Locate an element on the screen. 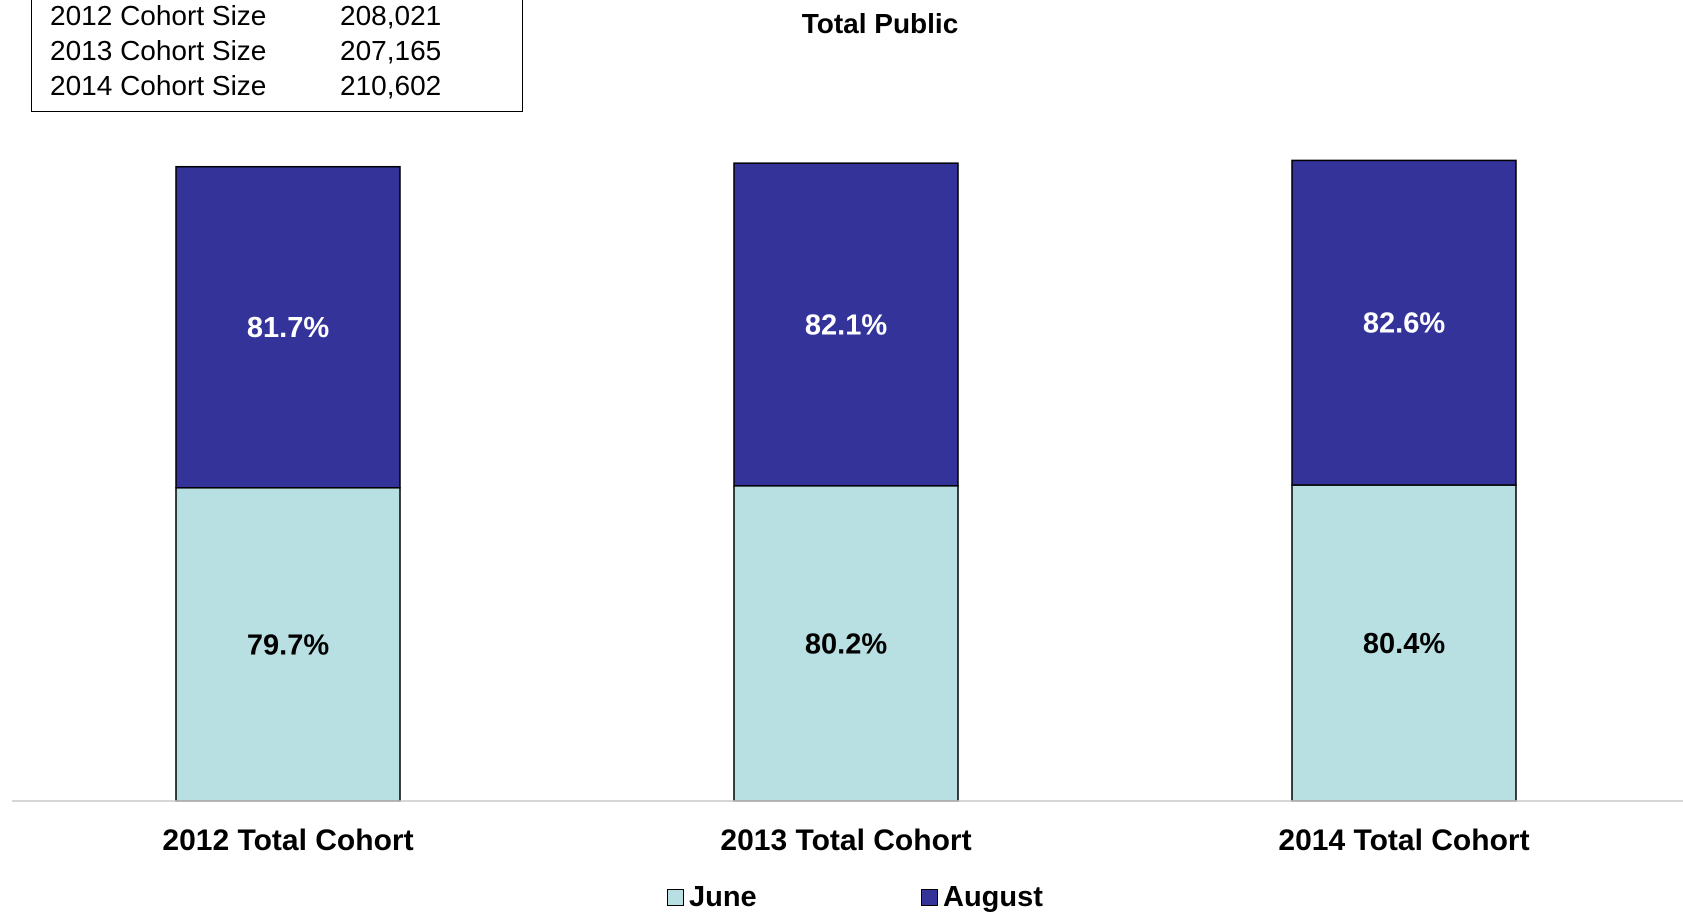 Image resolution: width=1683 pixels, height=914 pixels. x-axis-label-1: 2012 Total Cohort is located at coordinates (287, 840).